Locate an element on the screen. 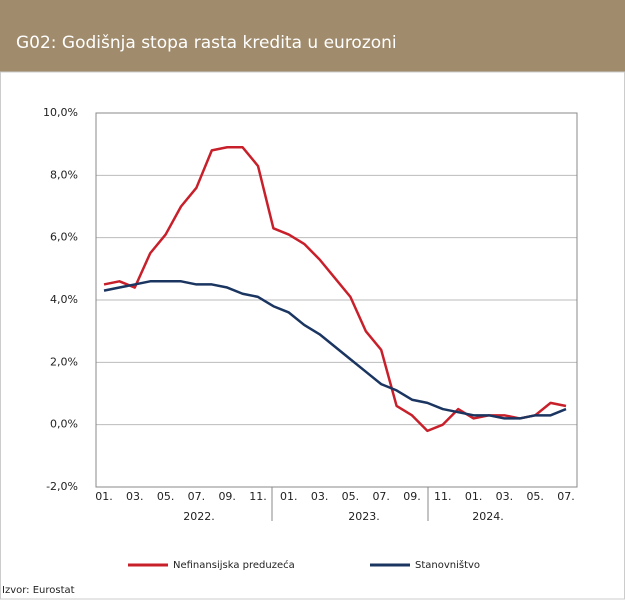  header-band is located at coordinates (312, 36).